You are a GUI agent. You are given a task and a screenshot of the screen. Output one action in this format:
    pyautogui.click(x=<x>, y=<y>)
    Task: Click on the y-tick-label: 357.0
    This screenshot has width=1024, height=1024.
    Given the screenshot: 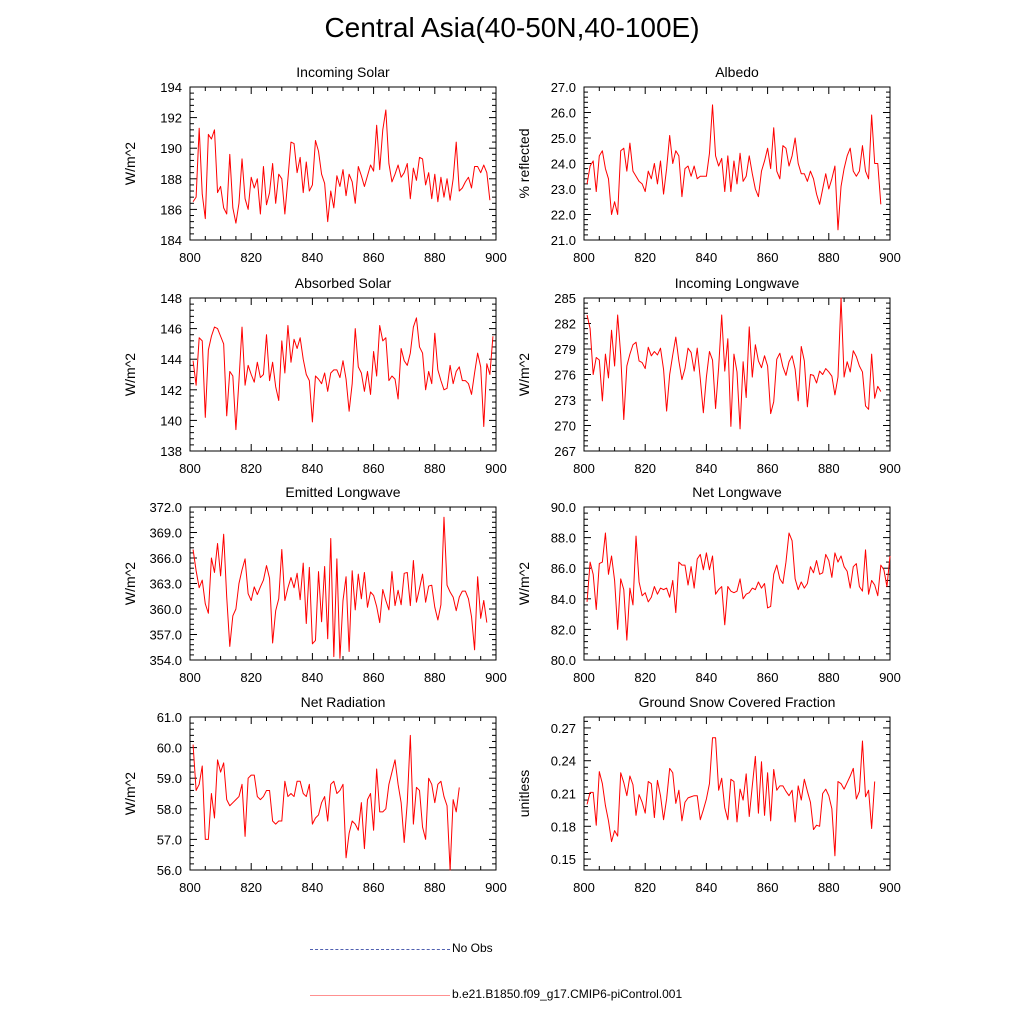 What is the action you would take?
    pyautogui.click(x=165, y=635)
    